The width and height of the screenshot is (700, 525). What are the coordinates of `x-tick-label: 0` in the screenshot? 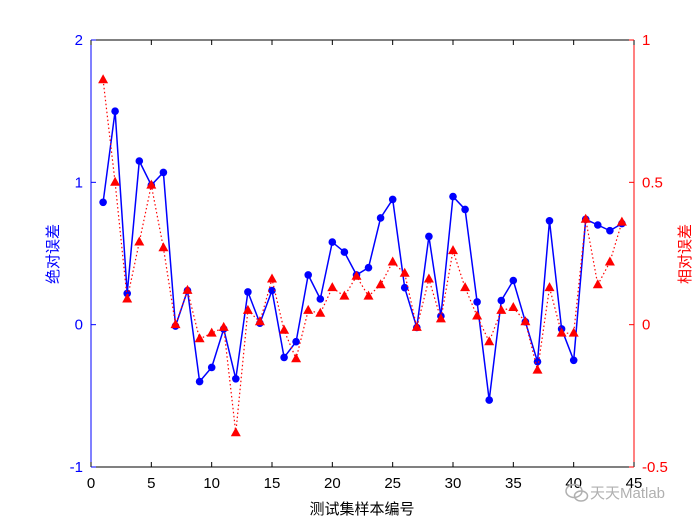 It's located at (91, 483).